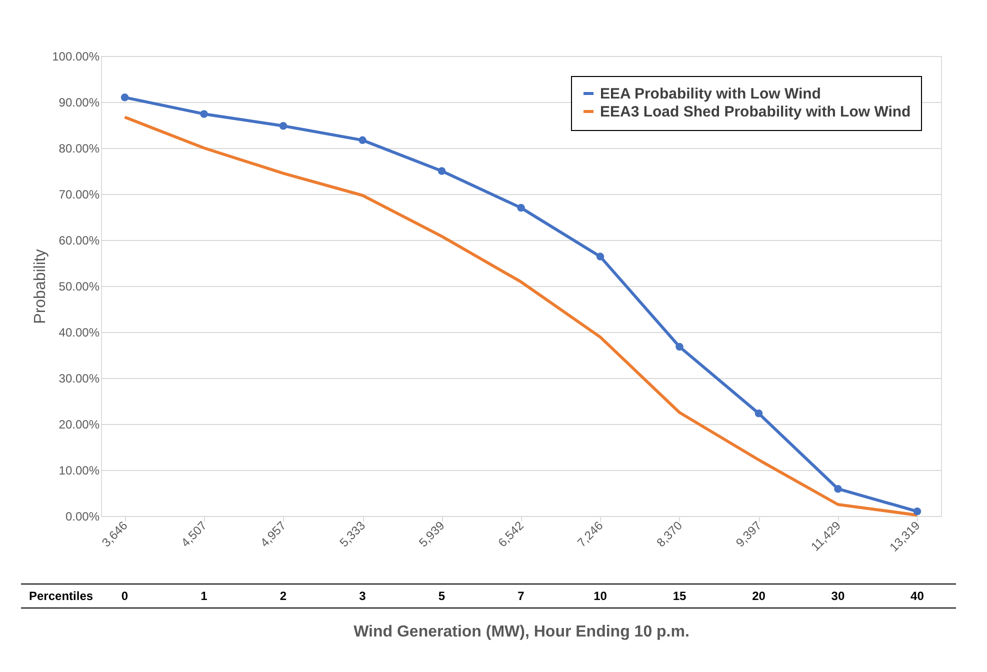  What do you see at coordinates (283, 596) in the screenshot?
I see `text: 2` at bounding box center [283, 596].